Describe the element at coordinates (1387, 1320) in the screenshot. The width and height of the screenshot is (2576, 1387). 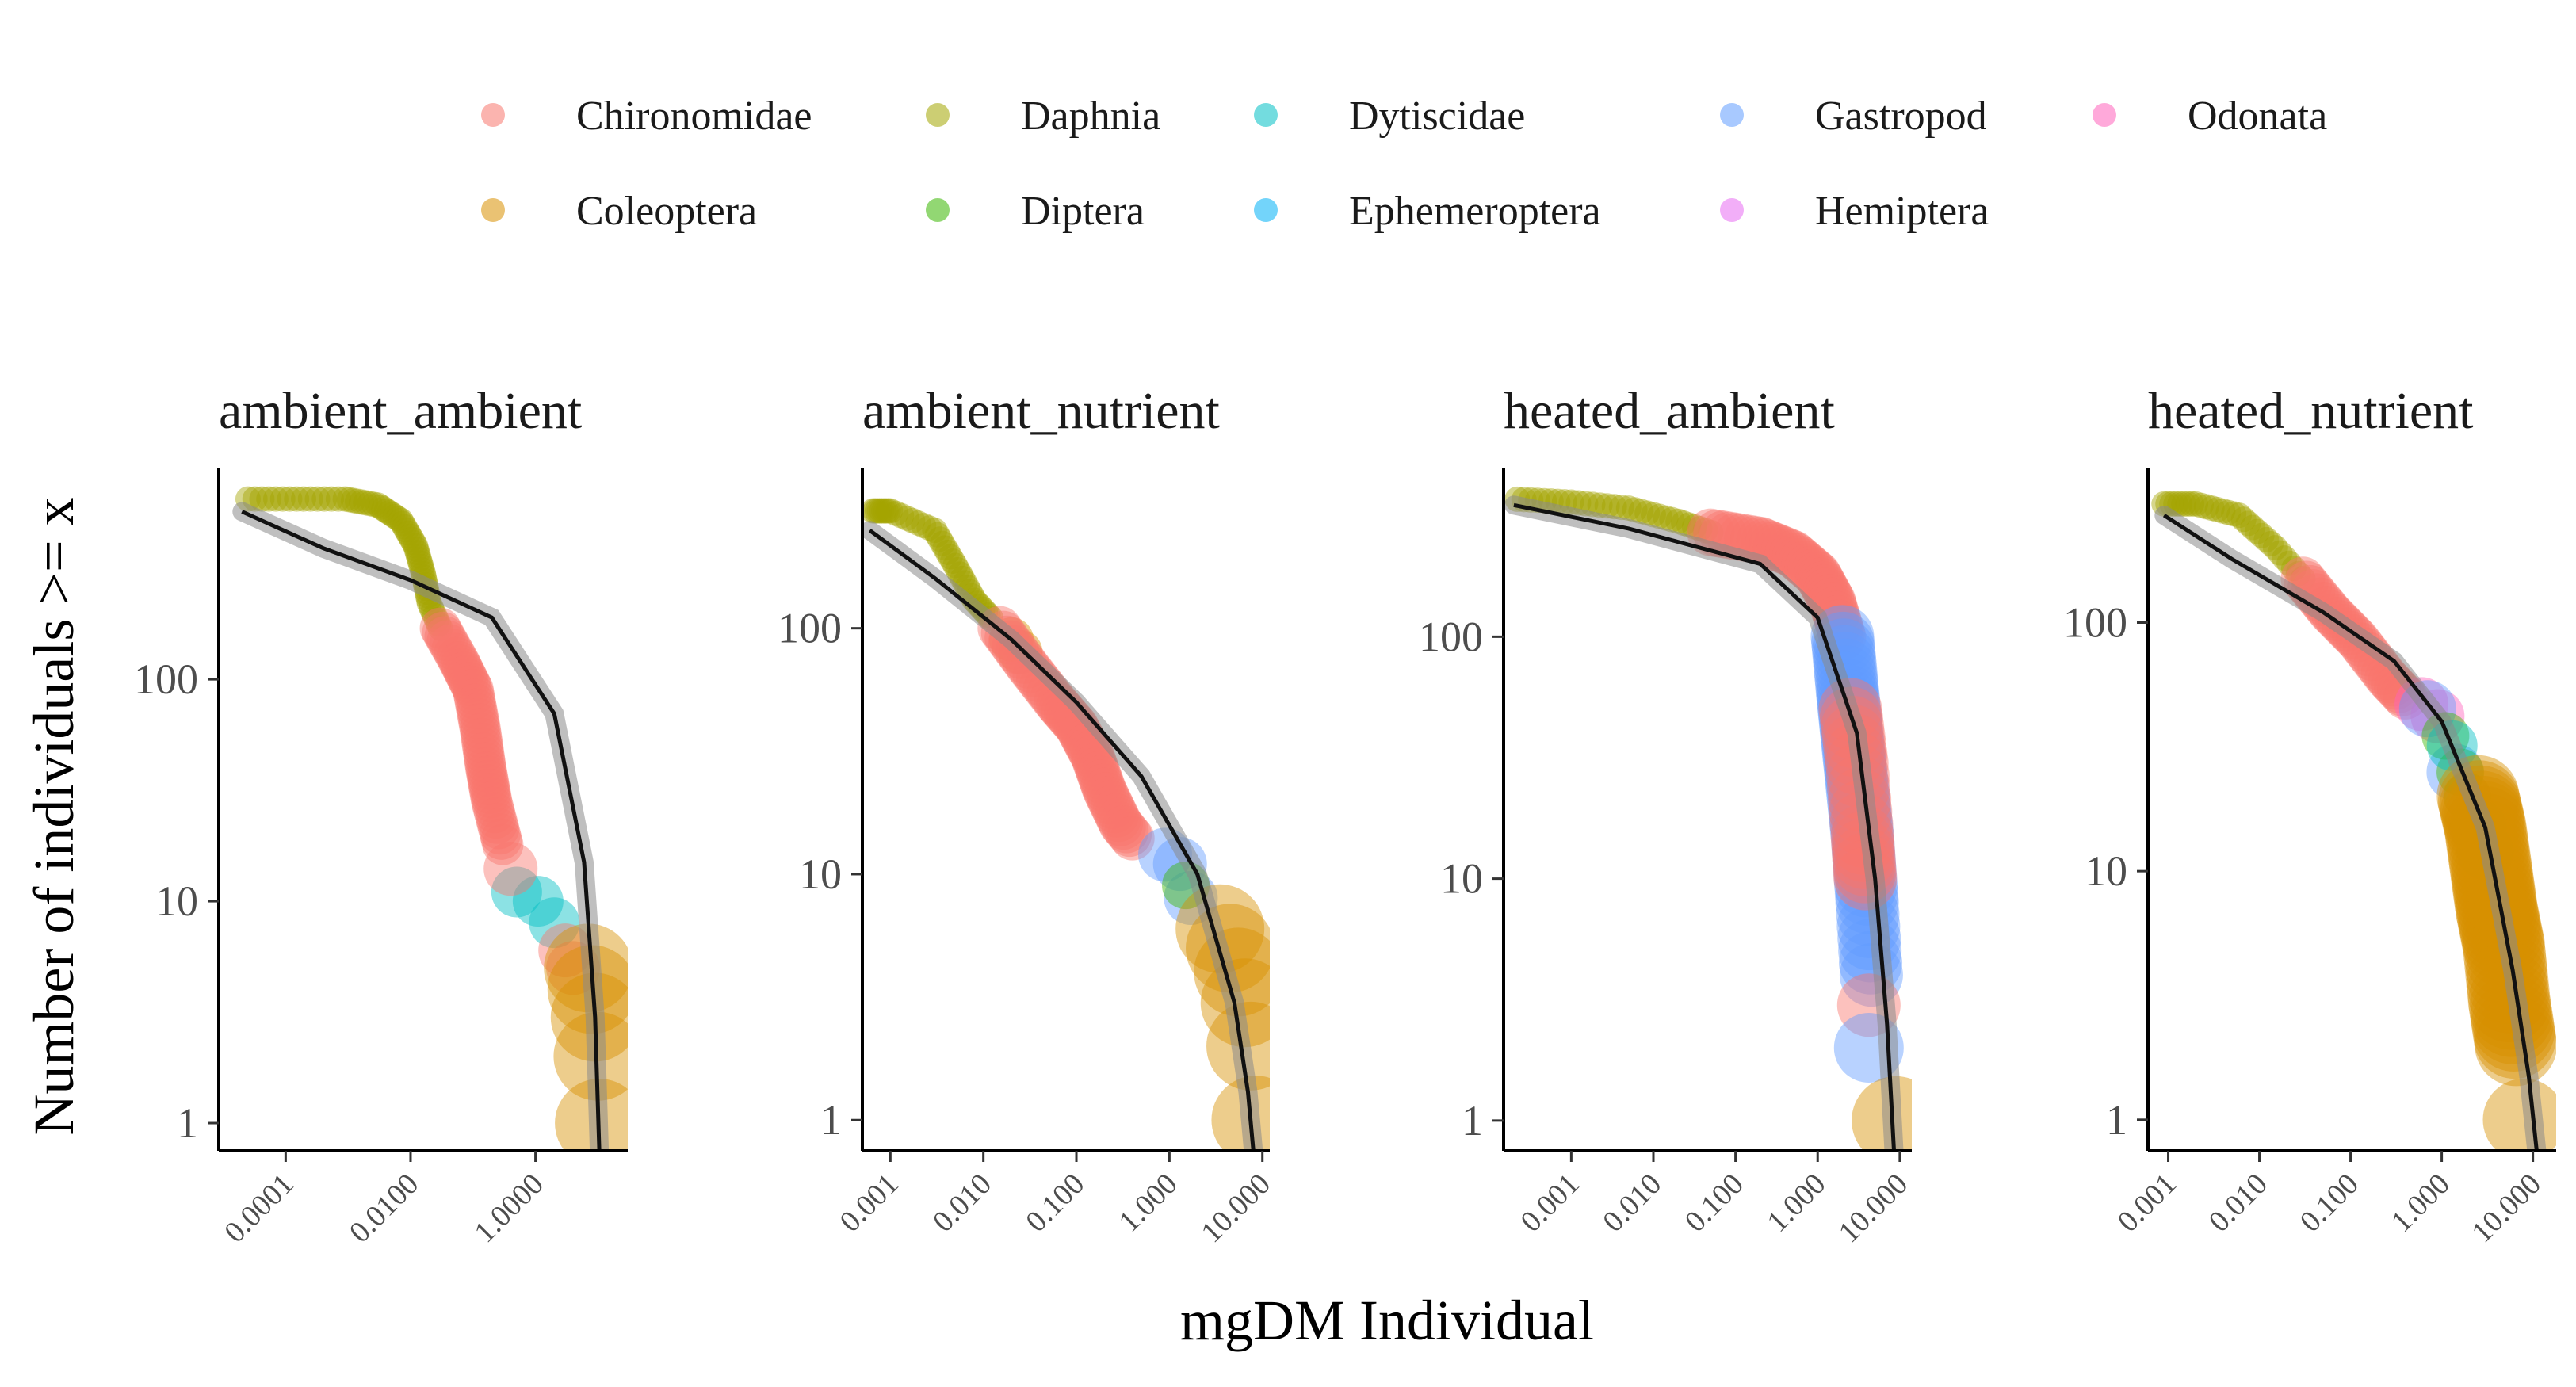
I see `x-axis-title: mgDM Individual` at that location.